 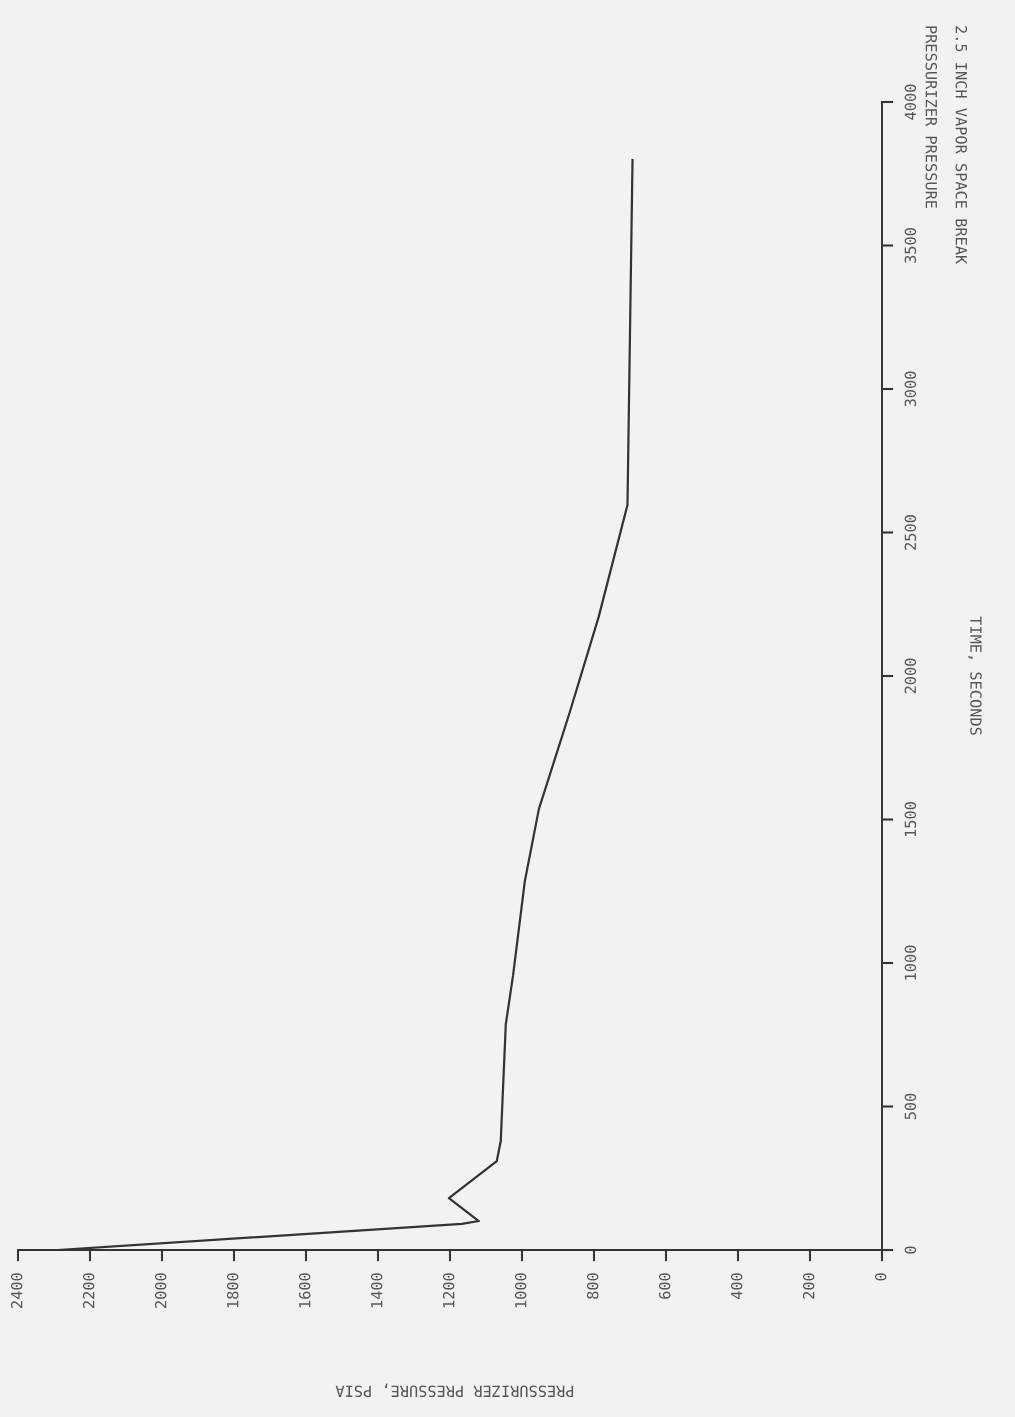 What do you see at coordinates (910, 962) in the screenshot?
I see `y-tick-label: 1000` at bounding box center [910, 962].